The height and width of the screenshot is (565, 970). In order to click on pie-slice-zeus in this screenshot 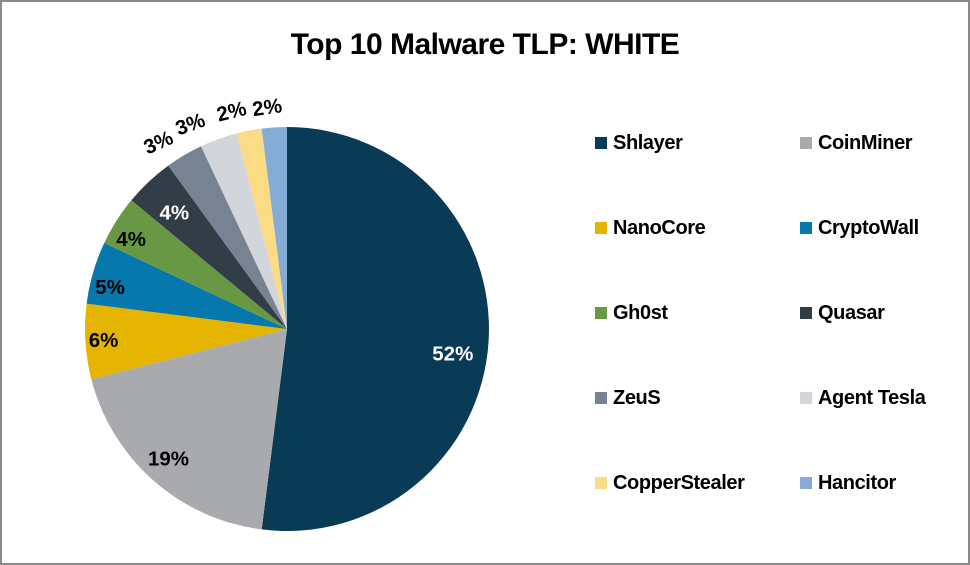, I will do `click(227, 237)`.